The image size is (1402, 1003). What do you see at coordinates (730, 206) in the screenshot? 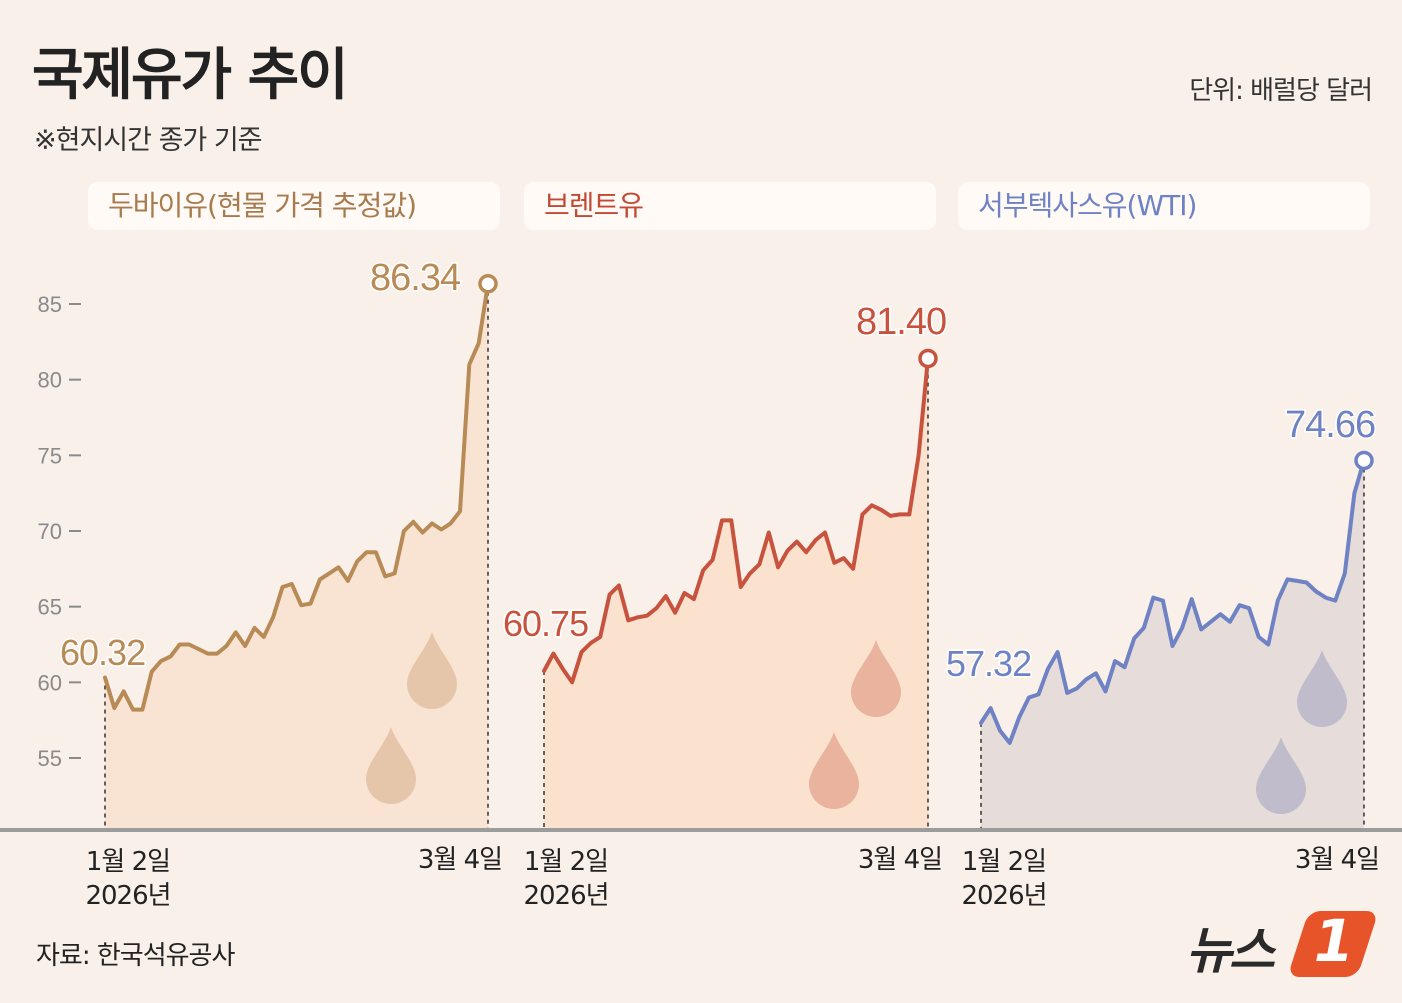
I see `panel-label-brent: 브렌트유` at bounding box center [730, 206].